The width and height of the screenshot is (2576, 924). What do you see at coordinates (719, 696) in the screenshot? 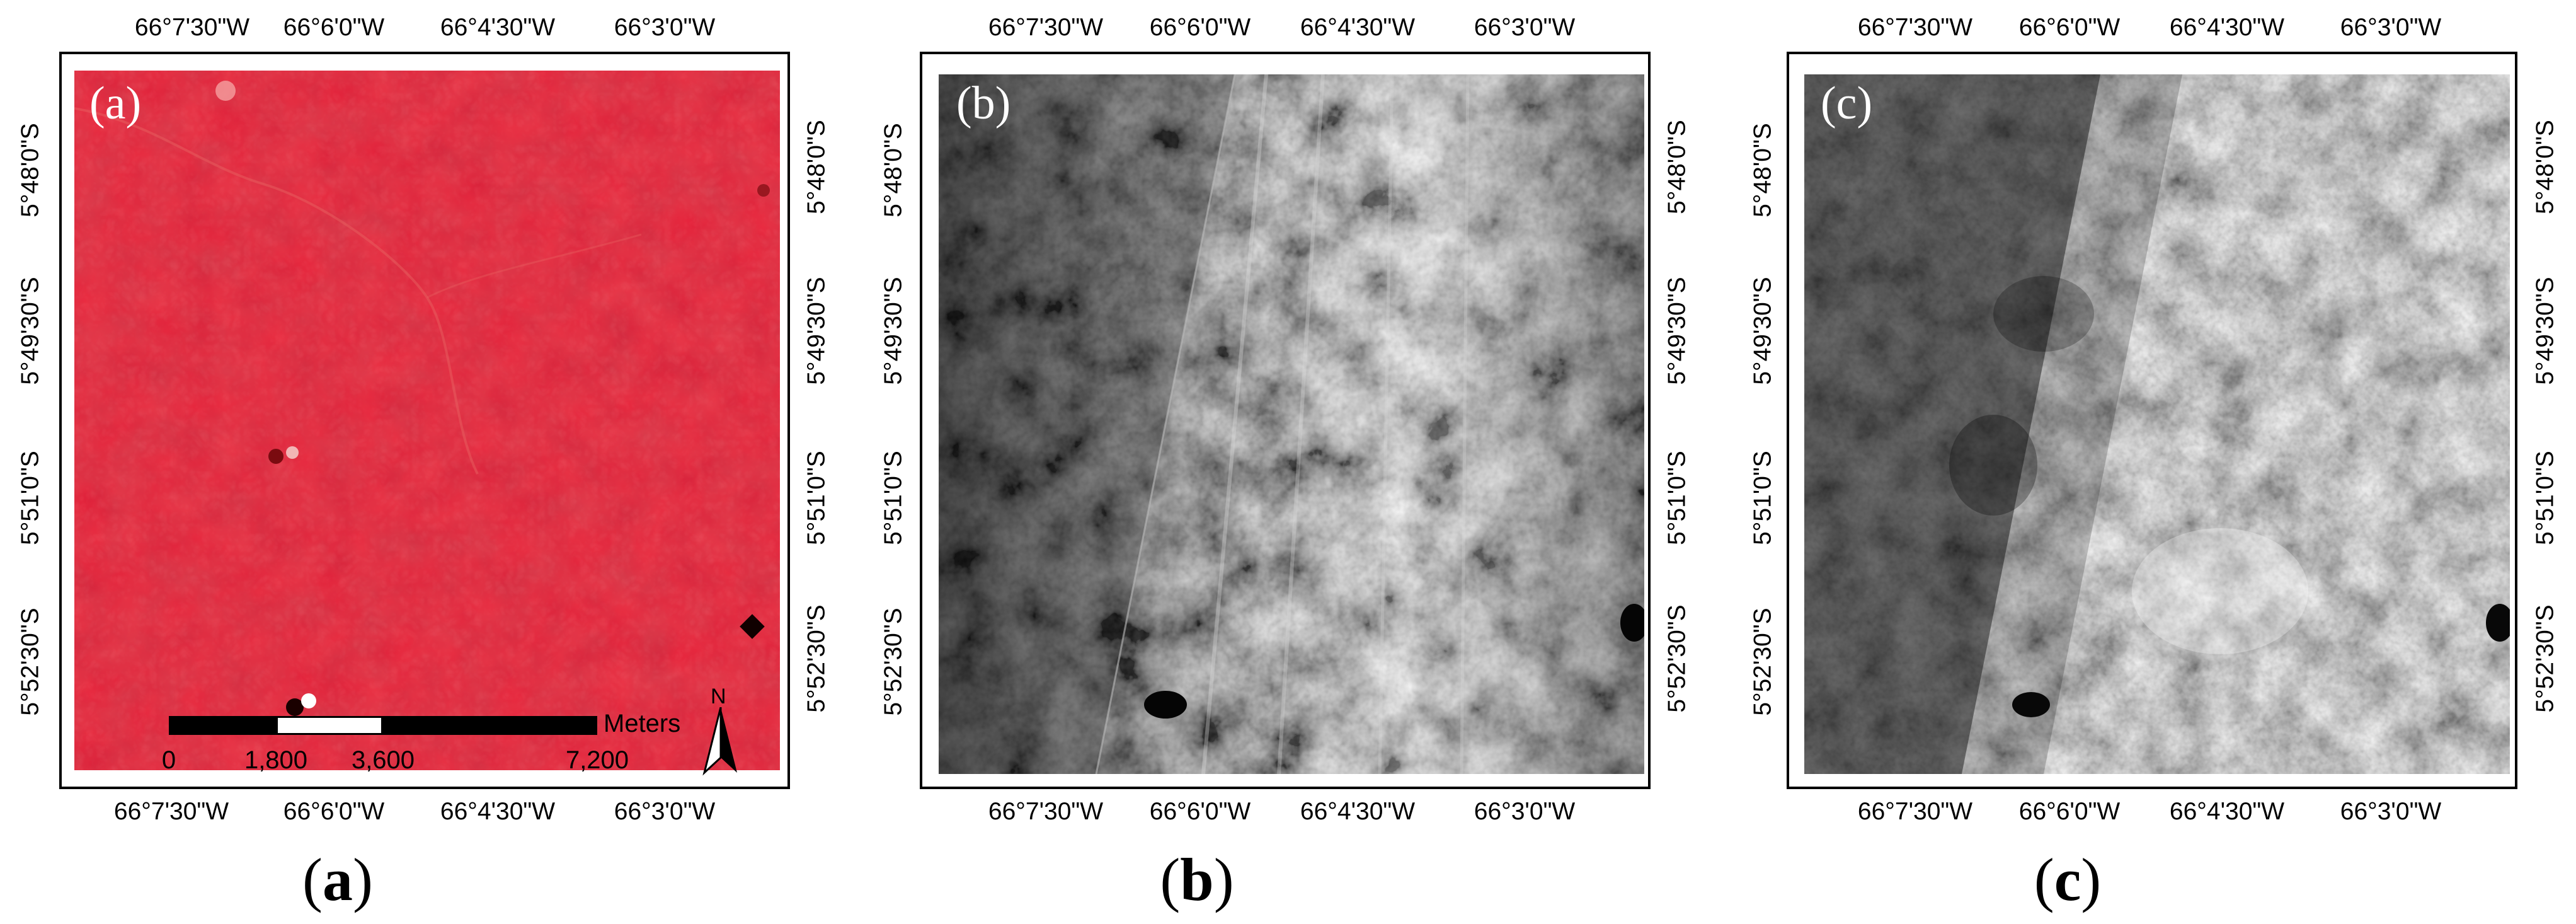
I see `north-letter: N` at bounding box center [719, 696].